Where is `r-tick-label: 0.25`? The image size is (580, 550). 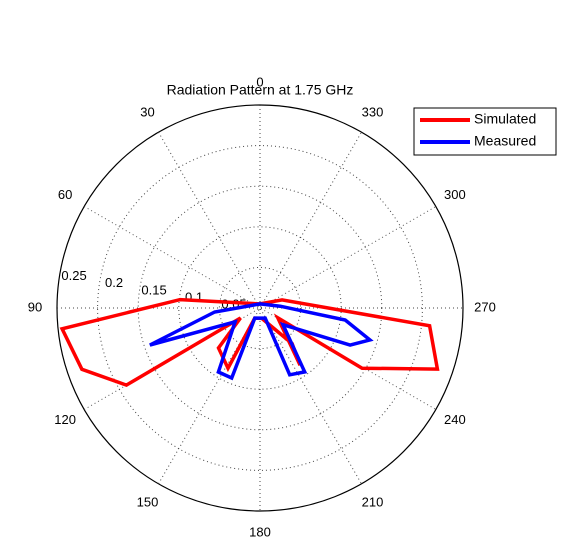 r-tick-label: 0.25 is located at coordinates (73, 275).